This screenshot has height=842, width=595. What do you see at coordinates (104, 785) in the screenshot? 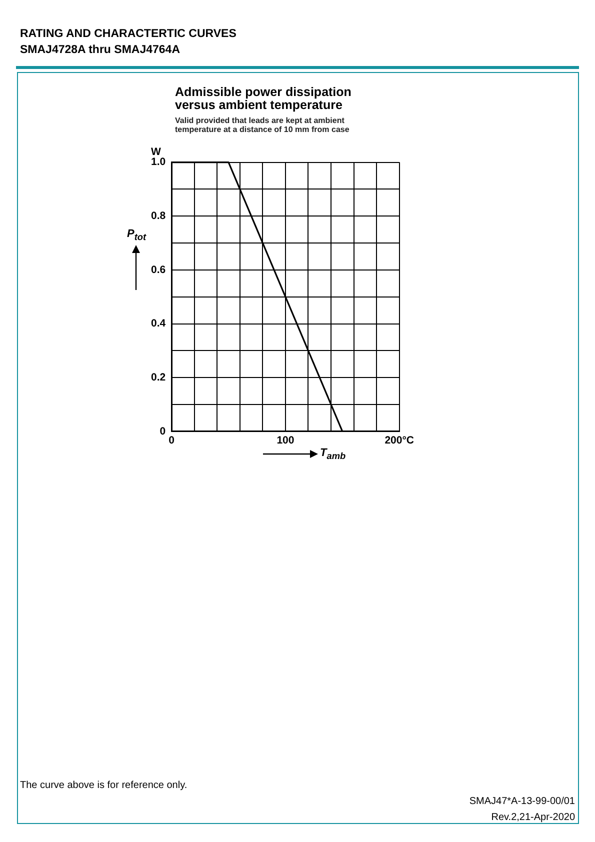
I see `text: The curve above is for reference only.` at bounding box center [104, 785].